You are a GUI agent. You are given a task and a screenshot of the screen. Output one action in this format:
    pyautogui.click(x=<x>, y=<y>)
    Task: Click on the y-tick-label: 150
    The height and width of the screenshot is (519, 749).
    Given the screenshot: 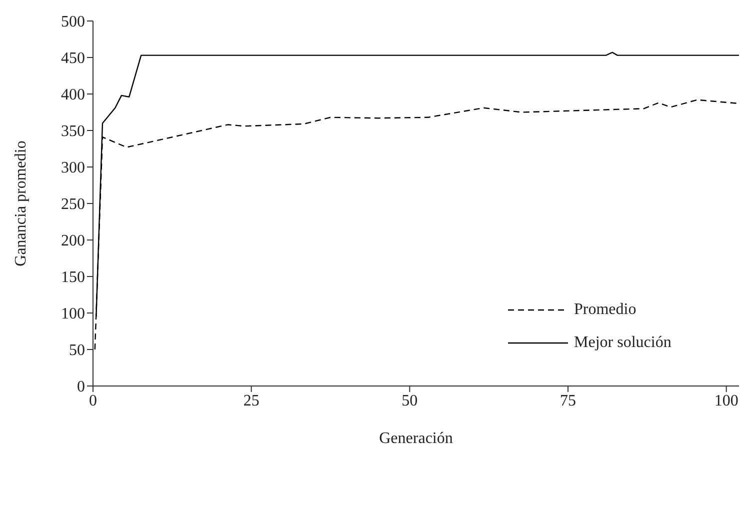 What is the action you would take?
    pyautogui.click(x=73, y=277)
    